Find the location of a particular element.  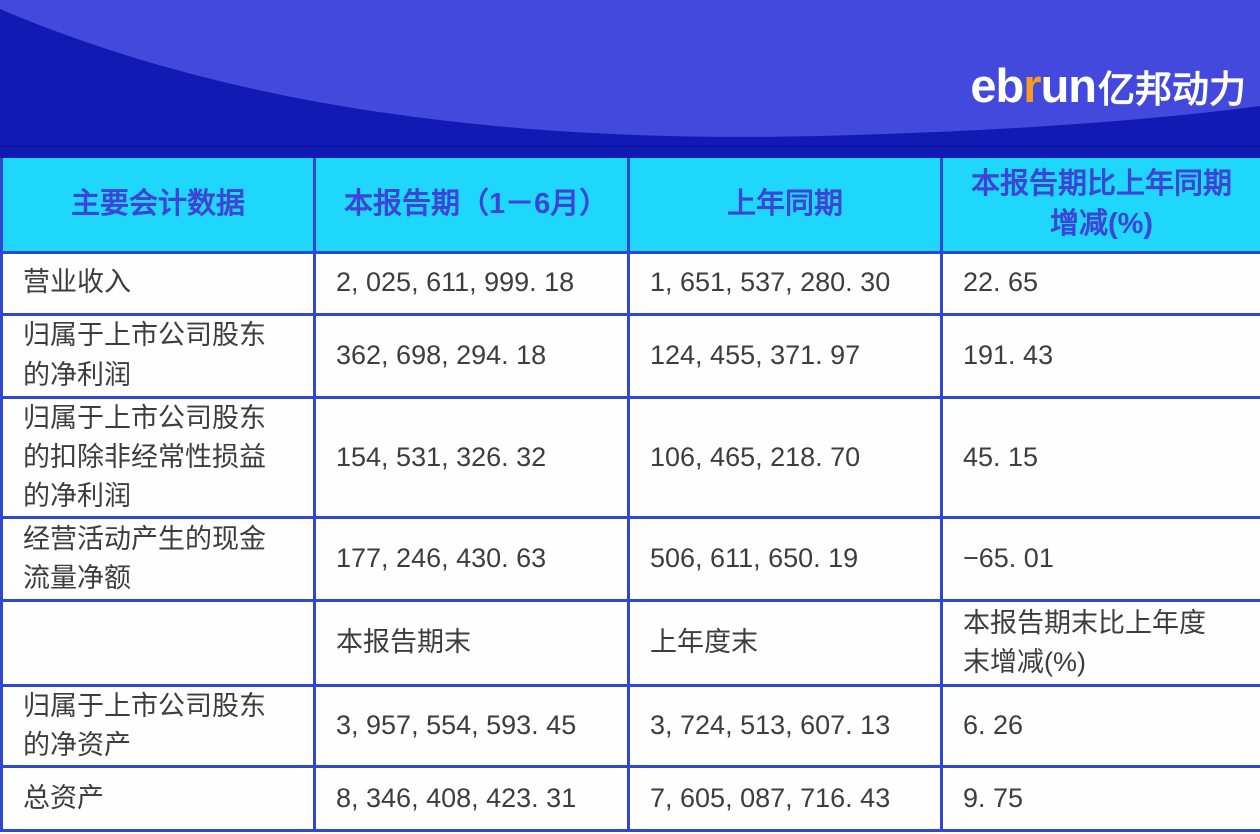

subheader-prior-year-end: 上年度末 is located at coordinates (785, 642).